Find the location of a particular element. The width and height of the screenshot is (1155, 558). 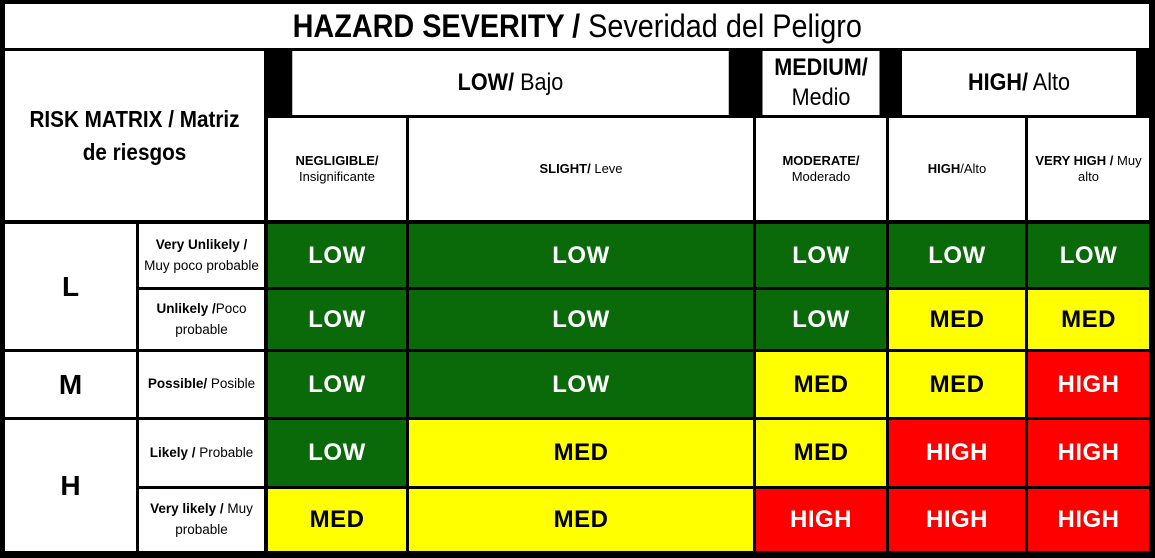

severity-level-moderate: MODERATE/ Moderado is located at coordinates (821, 169).